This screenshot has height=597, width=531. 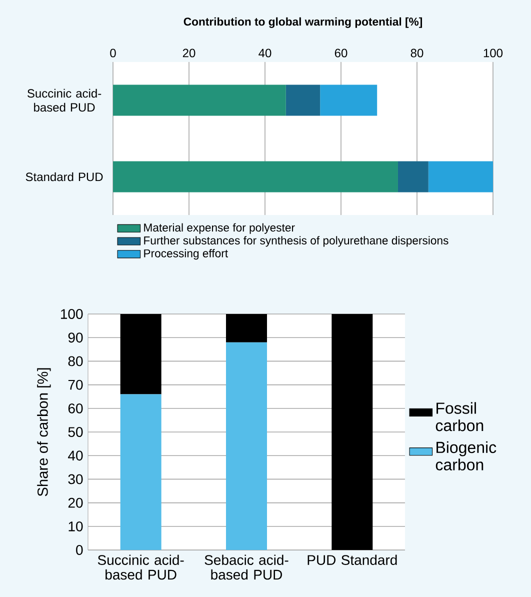 What do you see at coordinates (466, 455) in the screenshot?
I see `legend-label: Biogenic carbon` at bounding box center [466, 455].